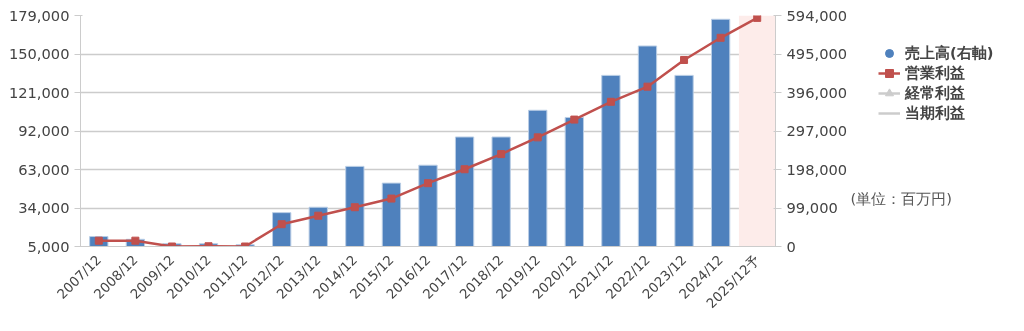 The height and width of the screenshot is (331, 1024). I want to click on legend-label: 売上高(右軸), so click(949, 53).